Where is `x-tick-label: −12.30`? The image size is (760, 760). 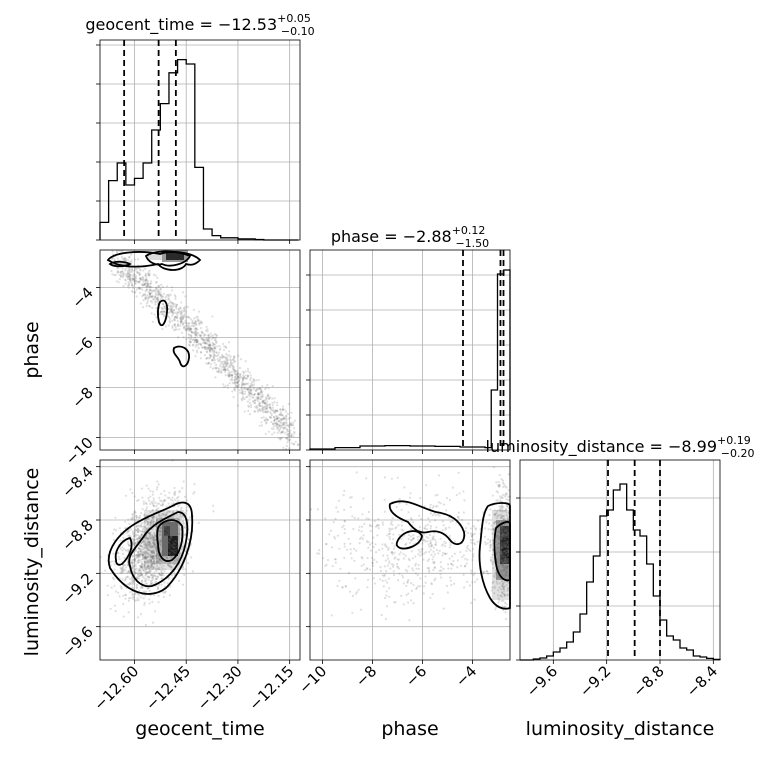
x-tick-label: −12.30 is located at coordinates (220, 688).